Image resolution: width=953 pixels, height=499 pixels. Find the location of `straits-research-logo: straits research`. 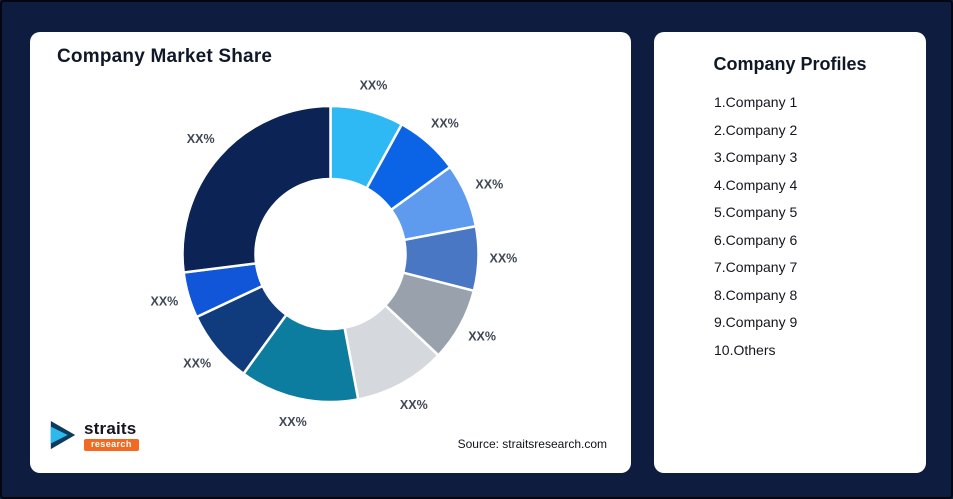

straits-research-logo: straits research is located at coordinates (93, 435).